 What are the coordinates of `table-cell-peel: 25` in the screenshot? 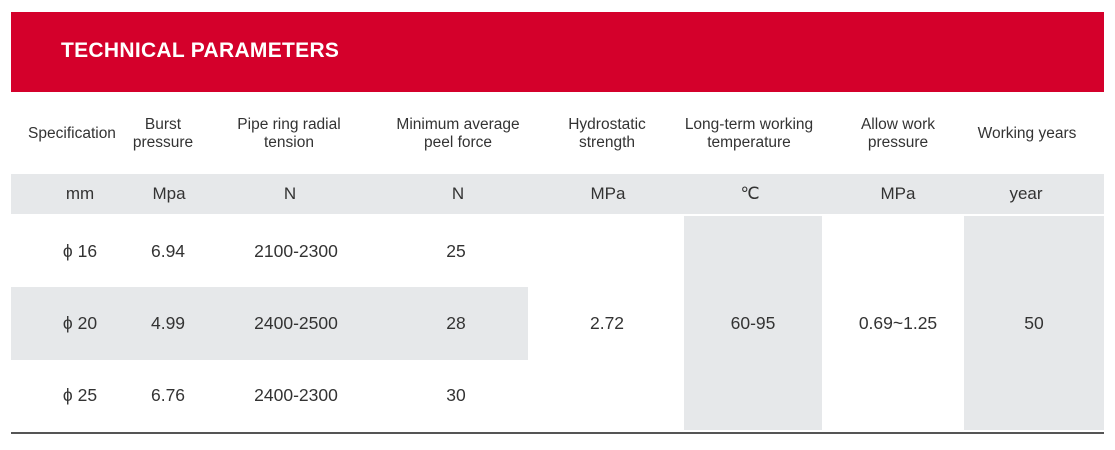 It's located at (456, 250).